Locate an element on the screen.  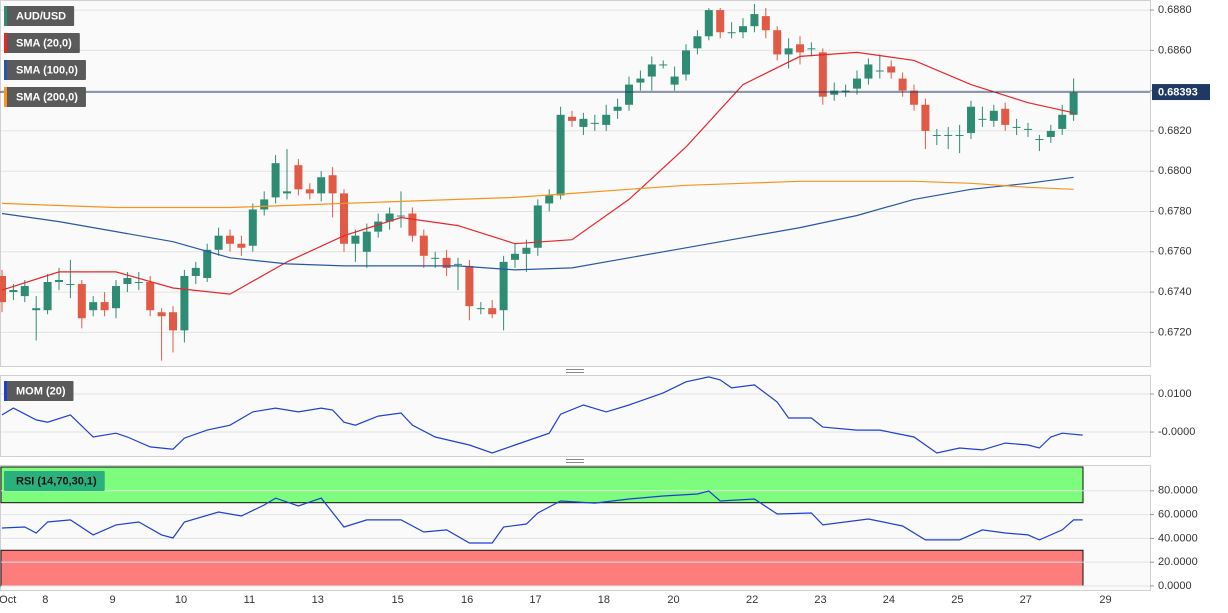
x-tick-label: 23 is located at coordinates (820, 600).